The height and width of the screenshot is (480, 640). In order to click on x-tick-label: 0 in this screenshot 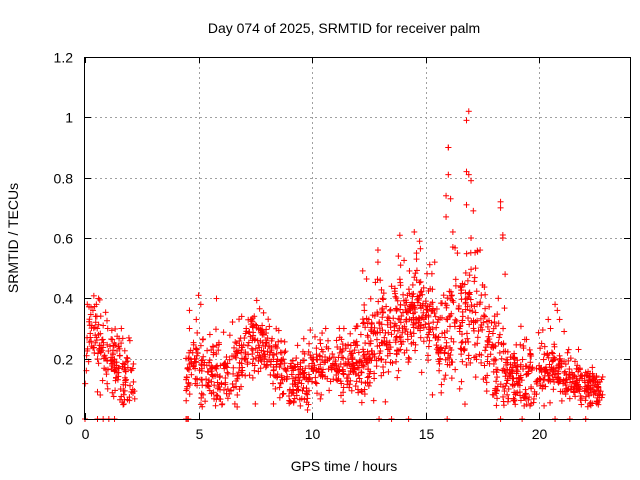, I will do `click(86, 434)`.